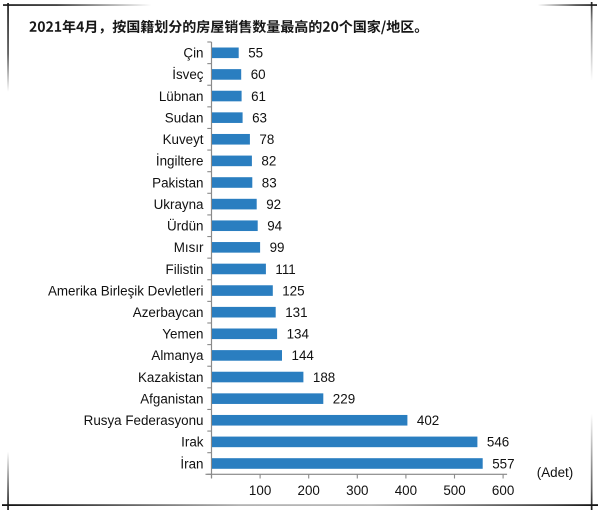  I want to click on svg-text: 63, so click(259, 117).